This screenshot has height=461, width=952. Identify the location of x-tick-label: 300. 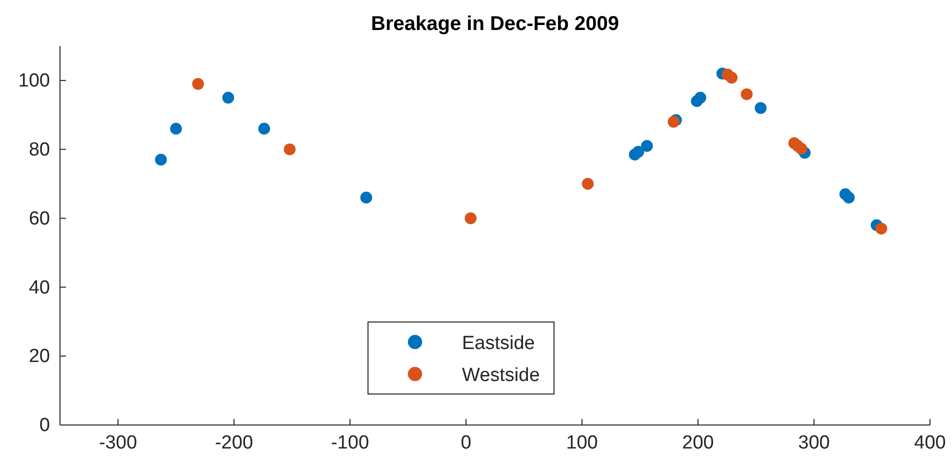
(814, 443).